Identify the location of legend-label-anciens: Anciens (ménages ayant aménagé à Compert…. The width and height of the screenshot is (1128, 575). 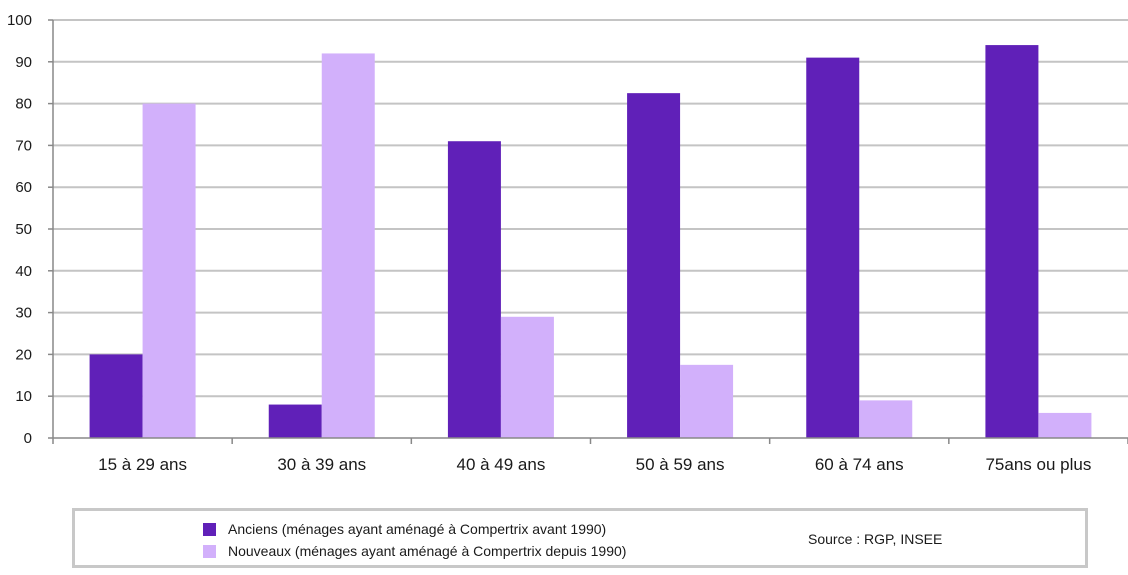
(417, 529).